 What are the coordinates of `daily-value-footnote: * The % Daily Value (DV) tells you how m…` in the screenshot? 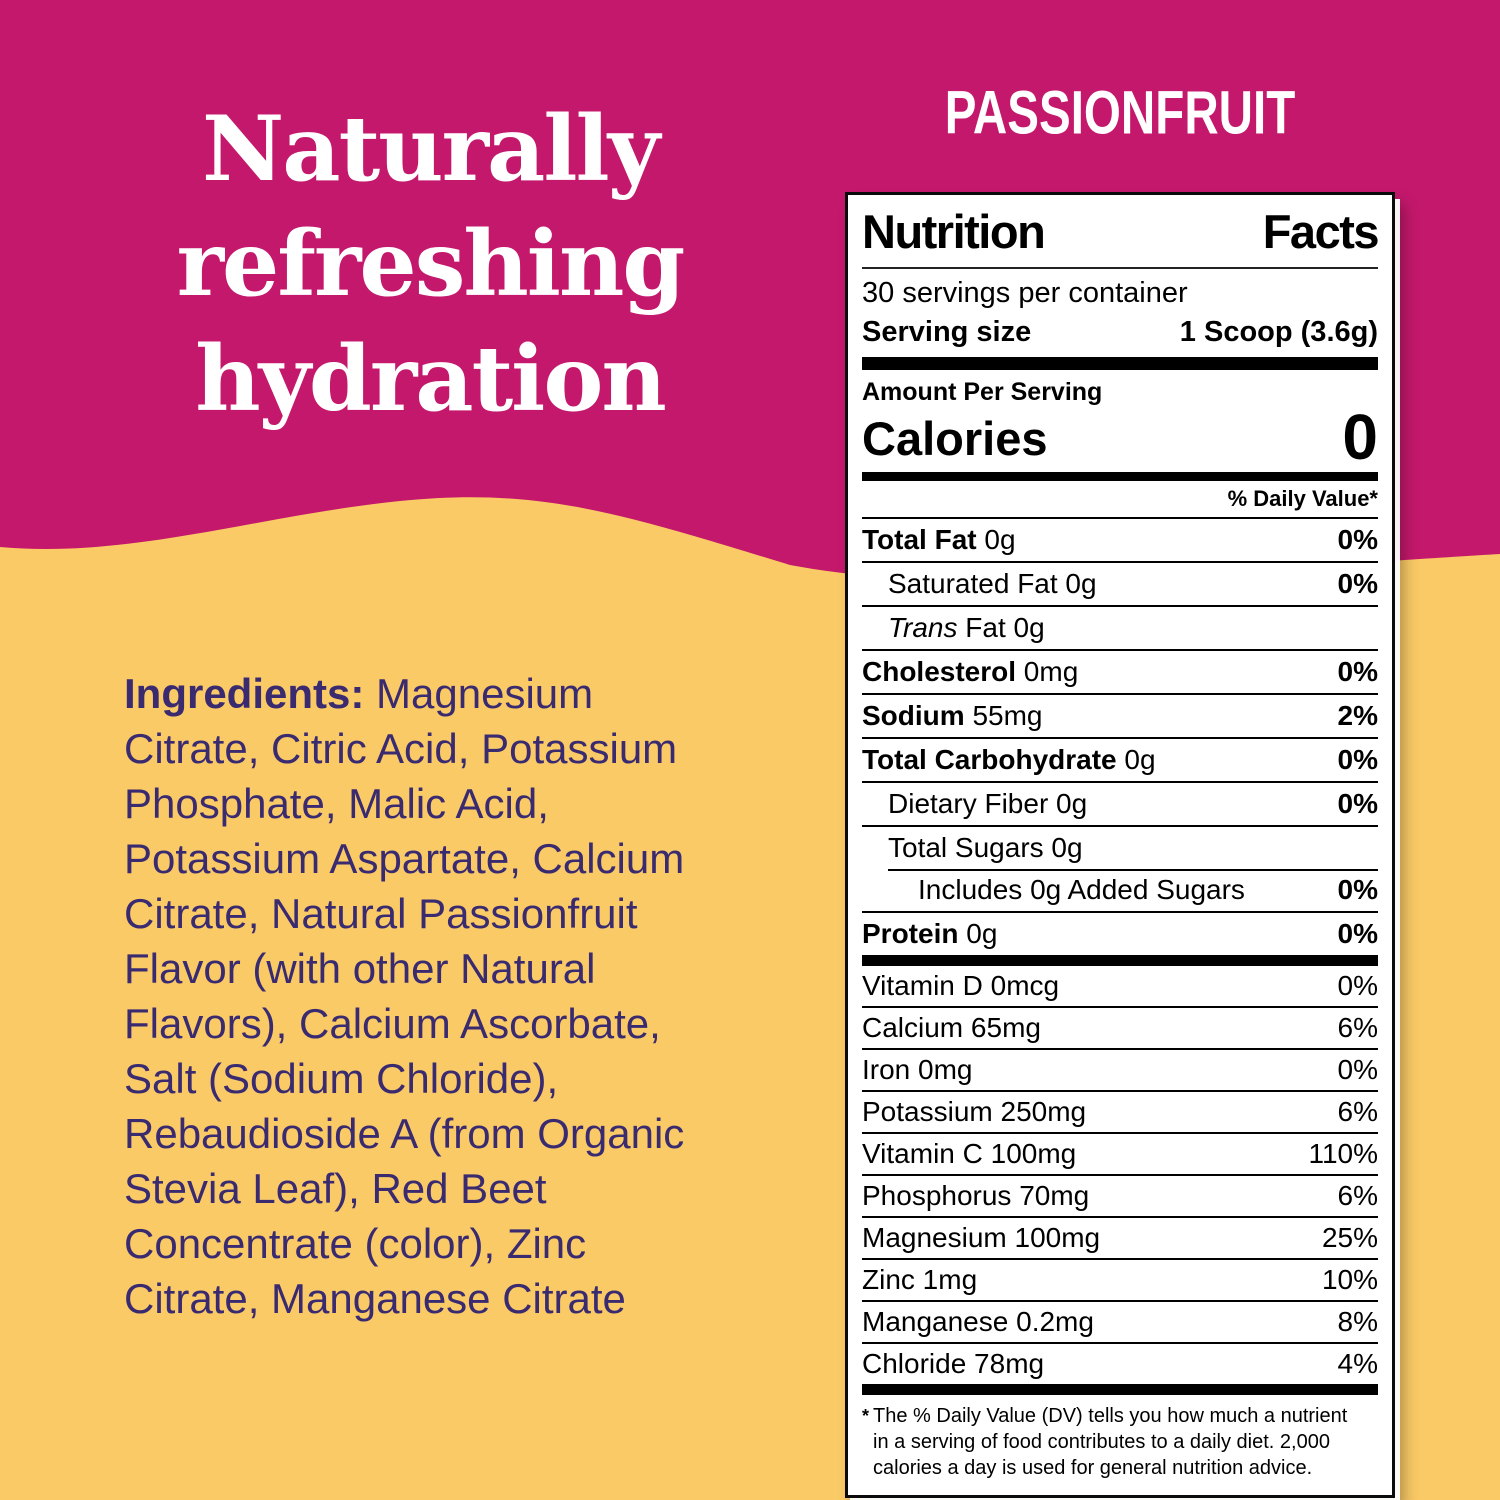 It's located at (1120, 1438).